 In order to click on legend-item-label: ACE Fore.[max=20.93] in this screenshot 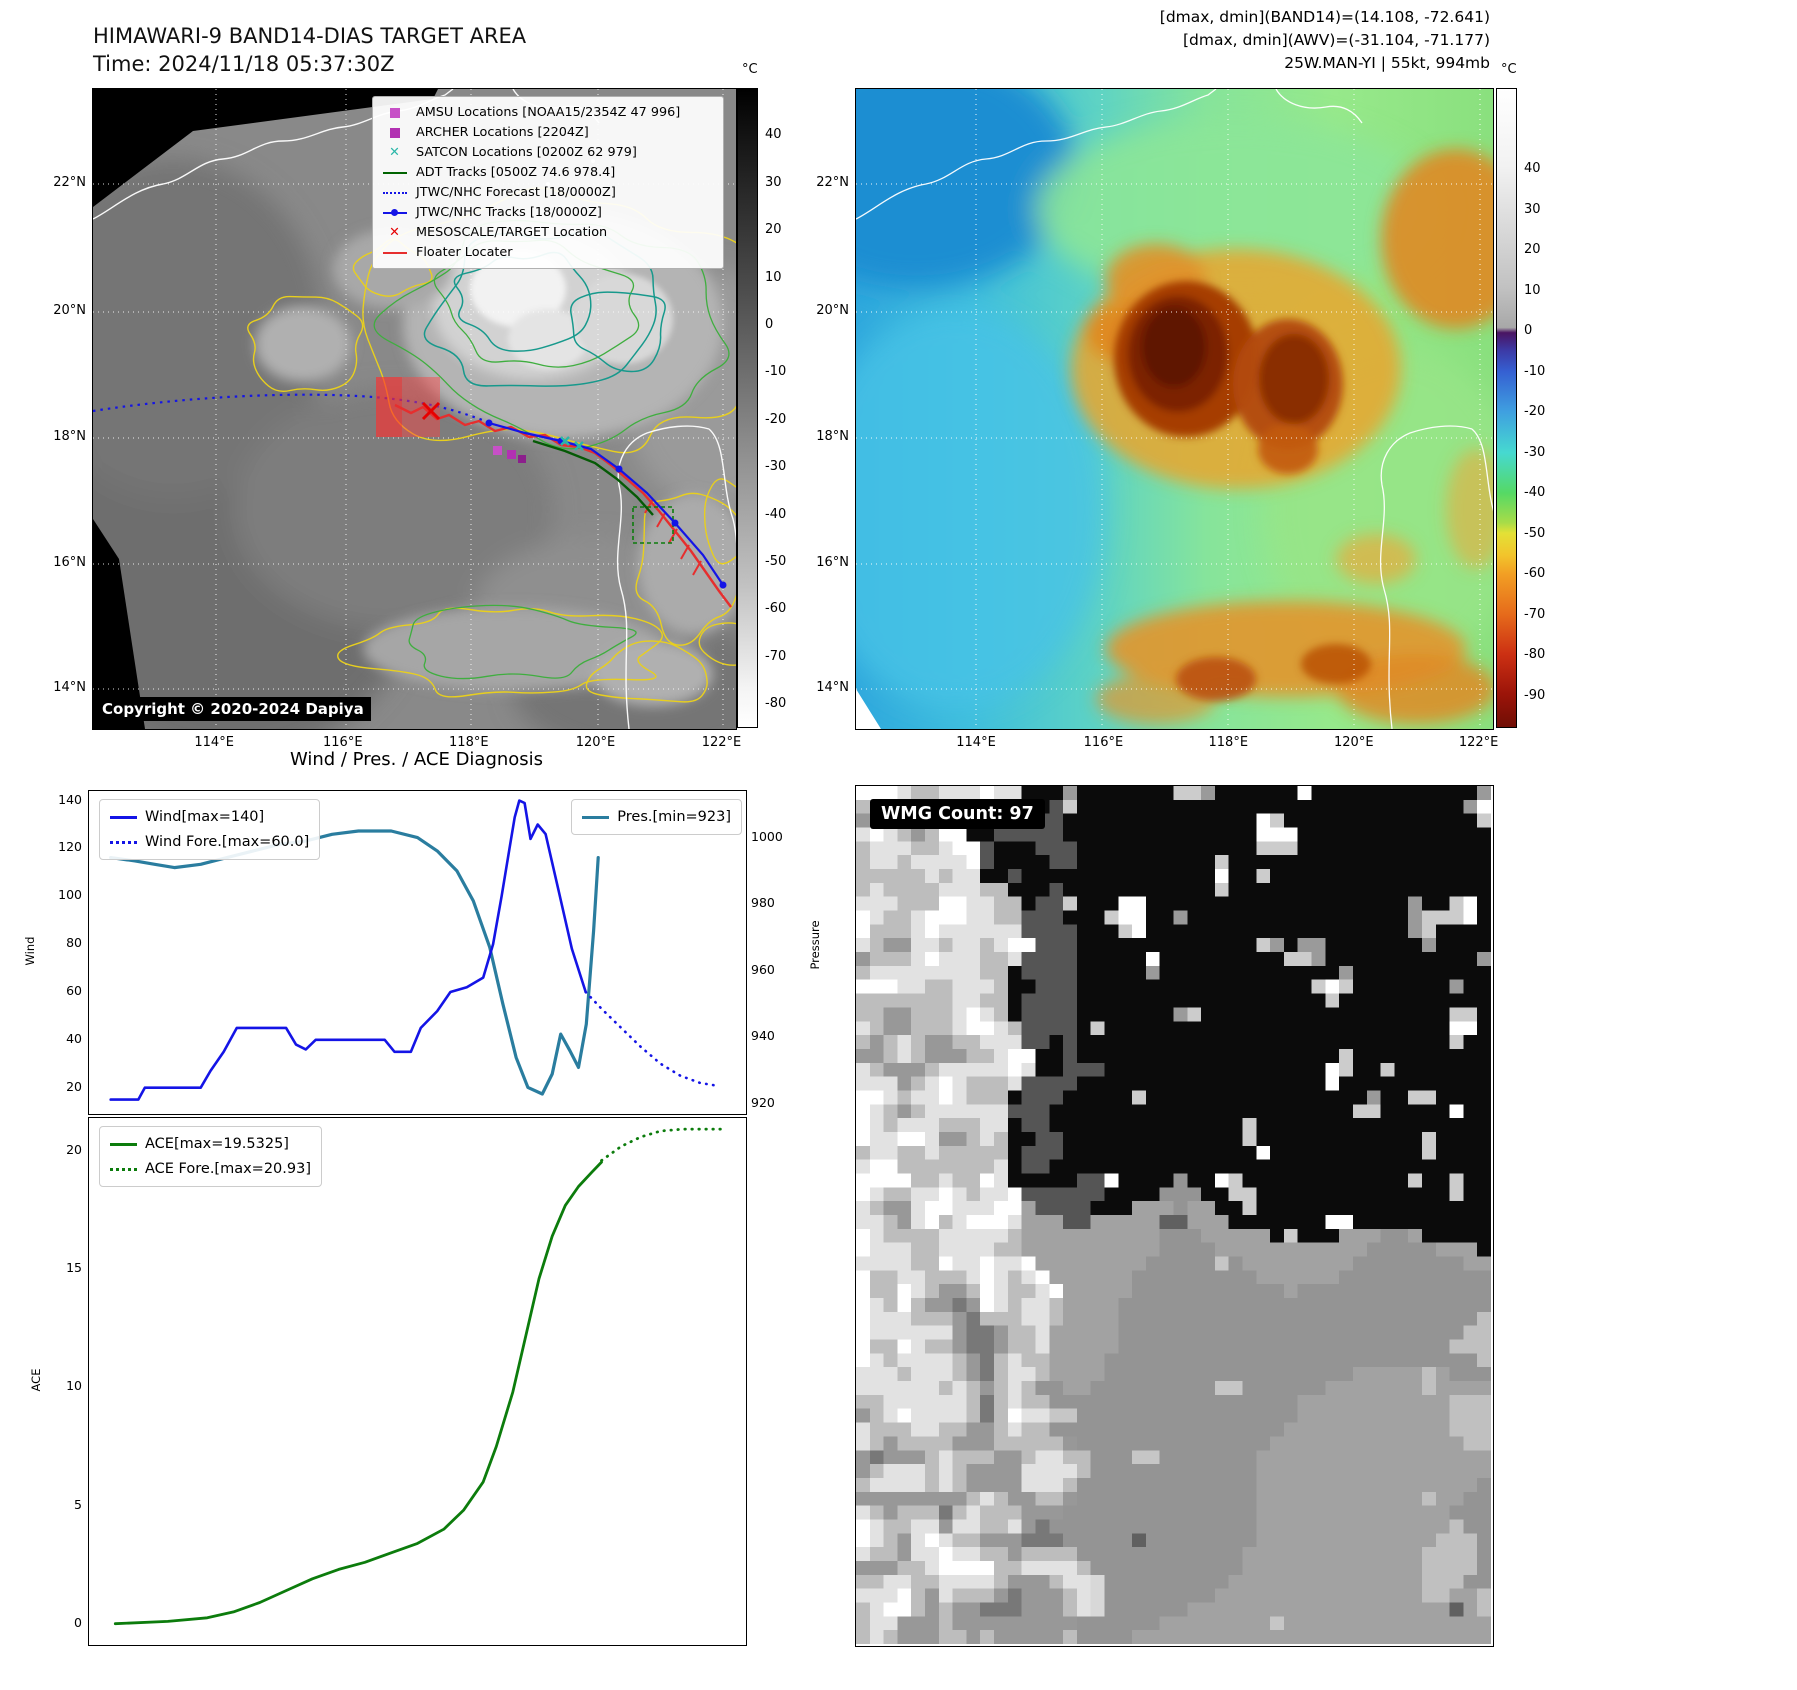, I will do `click(228, 1169)`.